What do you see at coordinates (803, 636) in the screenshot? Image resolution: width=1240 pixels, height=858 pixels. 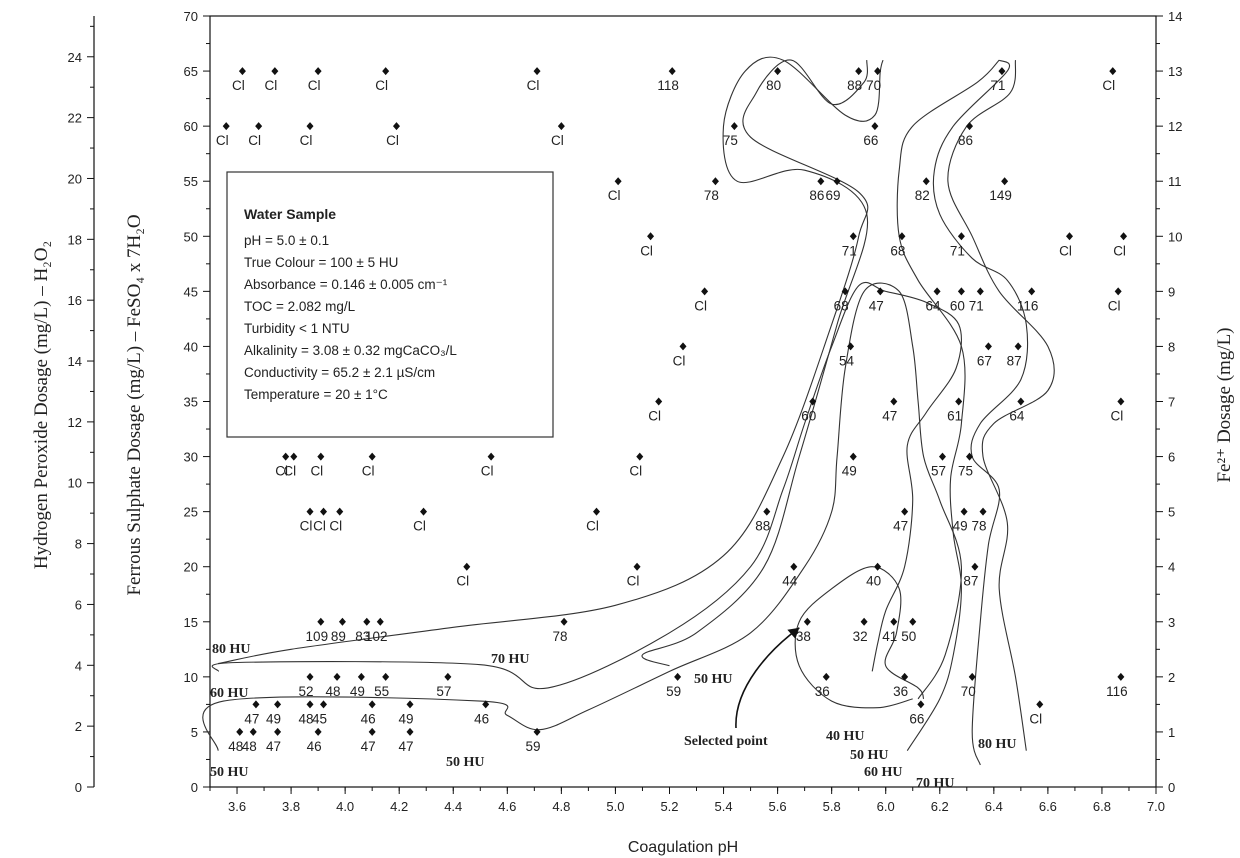 I see `data-point-label: 38` at bounding box center [803, 636].